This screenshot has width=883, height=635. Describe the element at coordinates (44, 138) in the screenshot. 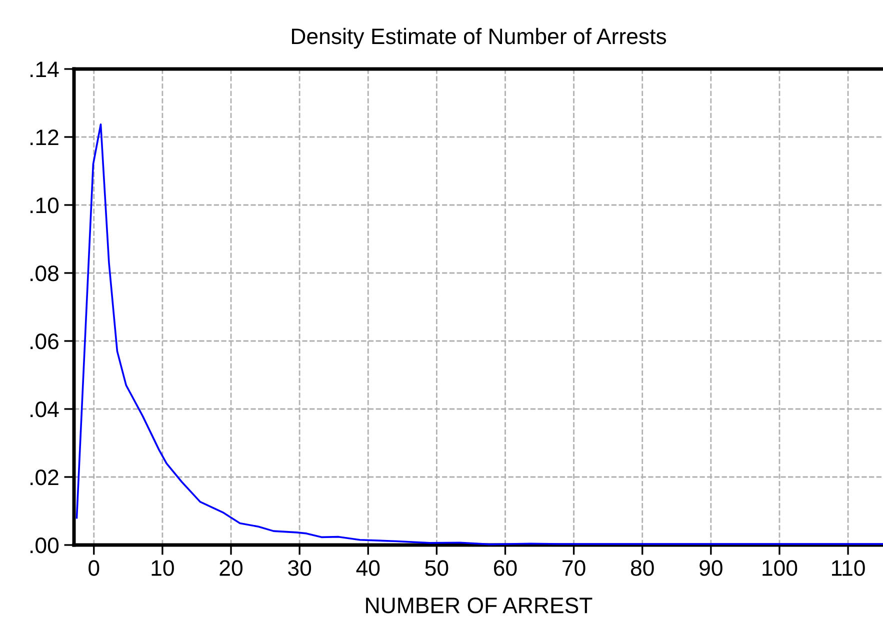

I see `y-tick-label: .12` at that location.